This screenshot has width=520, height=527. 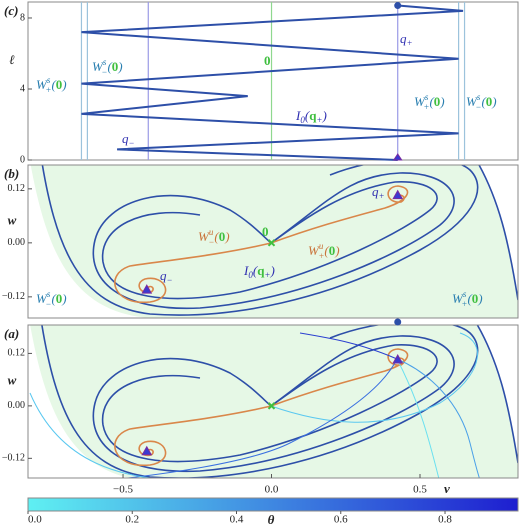 I want to click on colorbar-tick-label: 0.2, so click(x=132, y=520).